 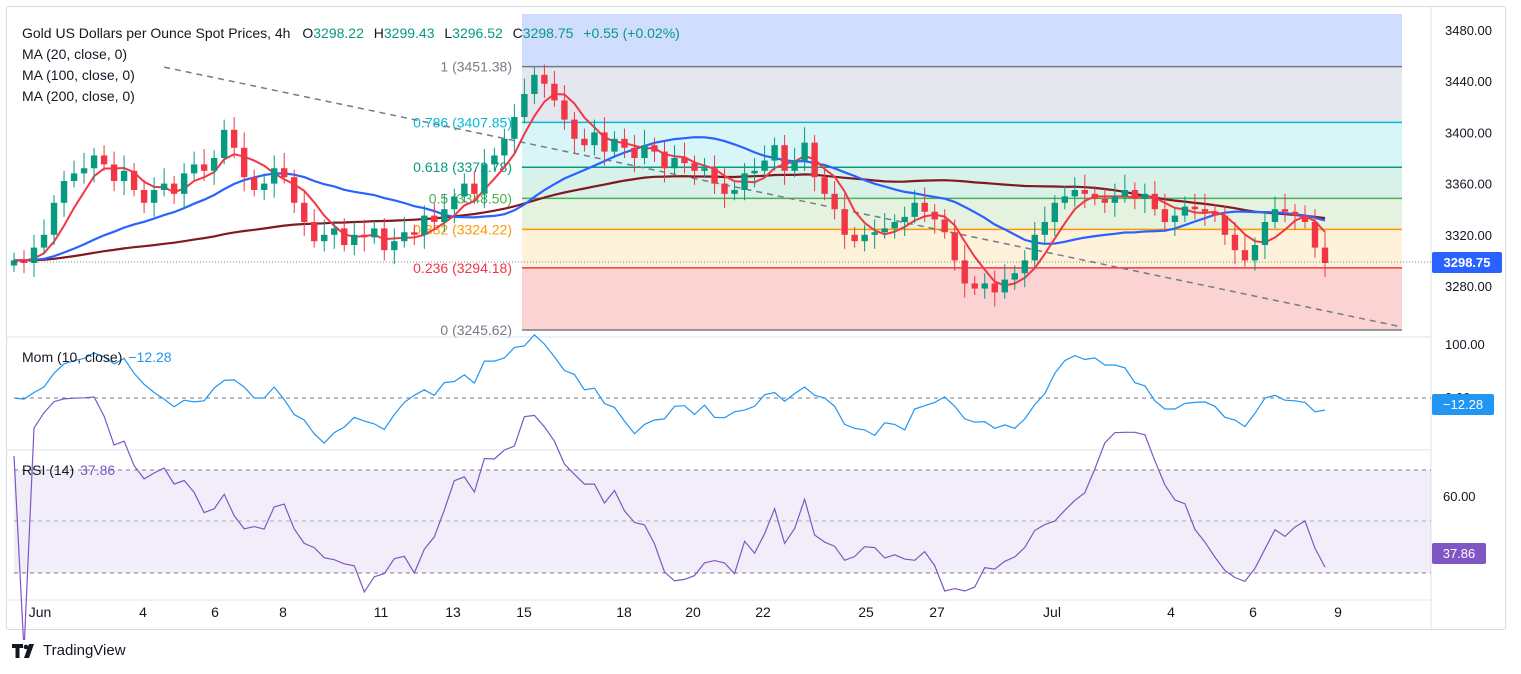 I want to click on time-axis-label: 20, so click(x=693, y=612).